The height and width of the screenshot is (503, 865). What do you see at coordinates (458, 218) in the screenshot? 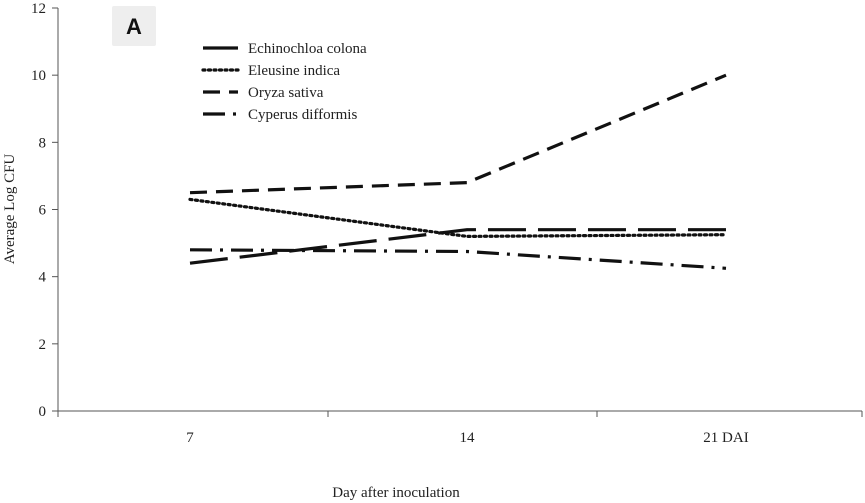
I see `series-line-eleusine-indica` at bounding box center [458, 218].